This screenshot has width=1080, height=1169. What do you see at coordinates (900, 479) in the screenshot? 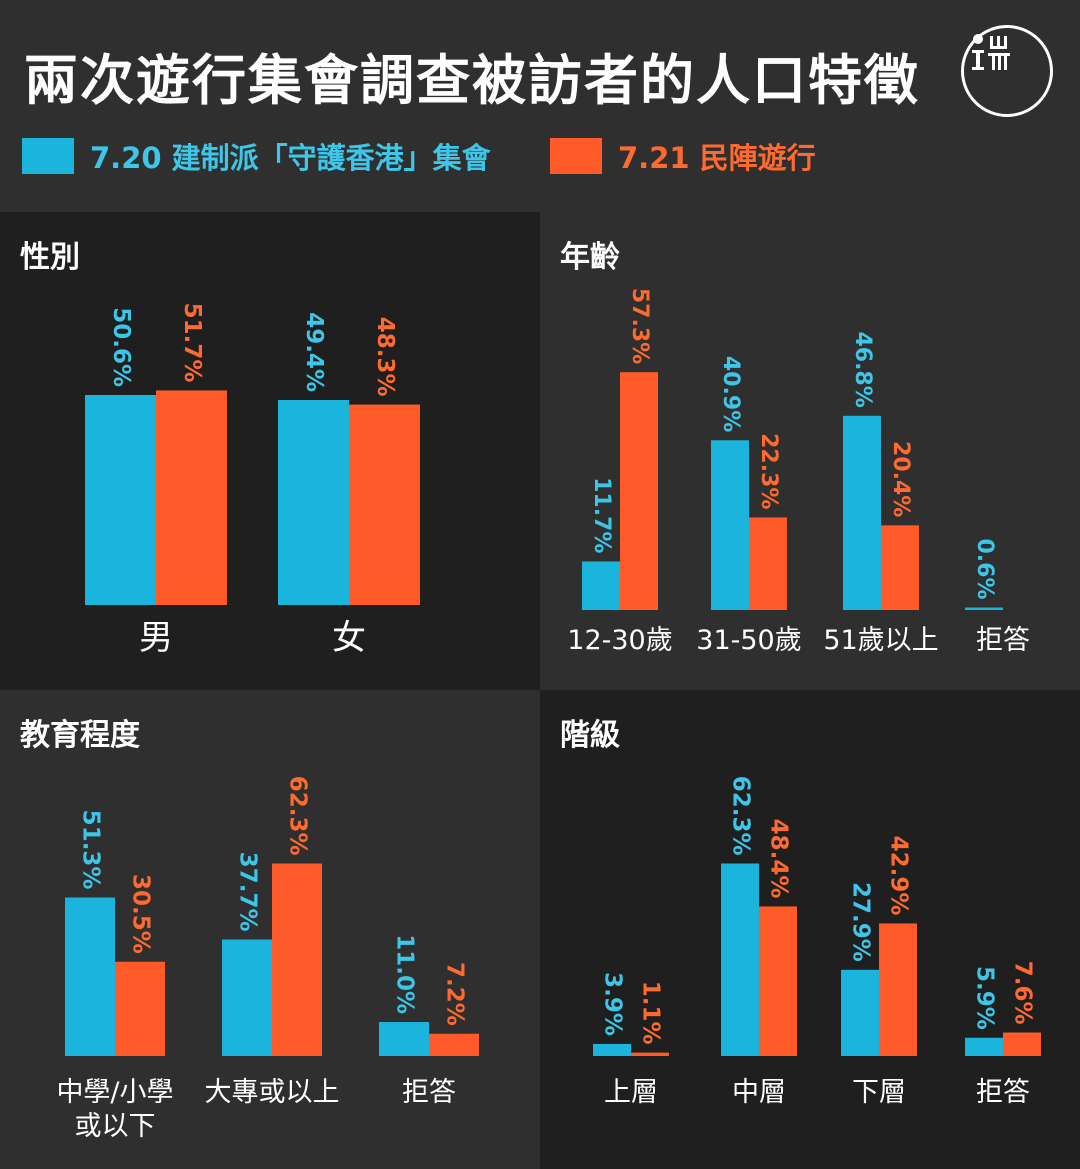
I see `age-value-label-b-2: 20.4%` at bounding box center [900, 479].